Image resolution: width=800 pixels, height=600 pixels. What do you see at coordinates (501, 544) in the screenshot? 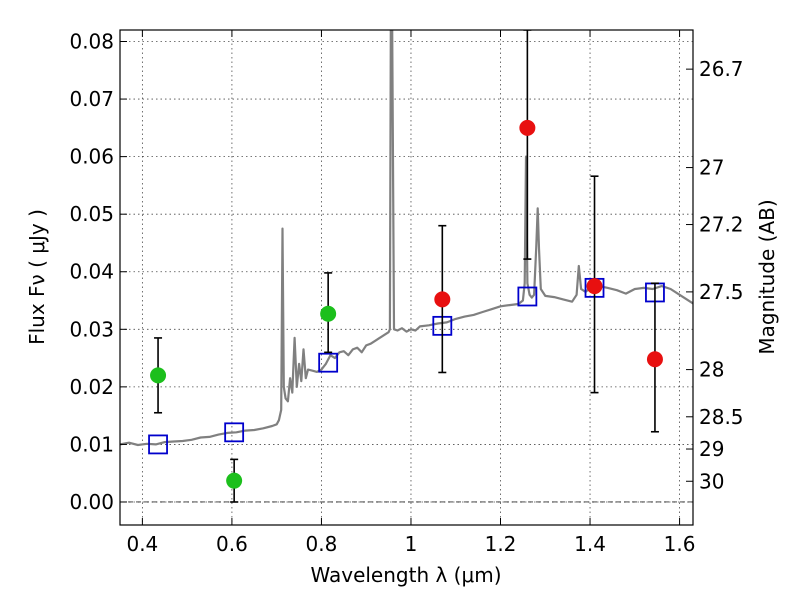
I see `x-tick-label: 1.2` at bounding box center [501, 544].